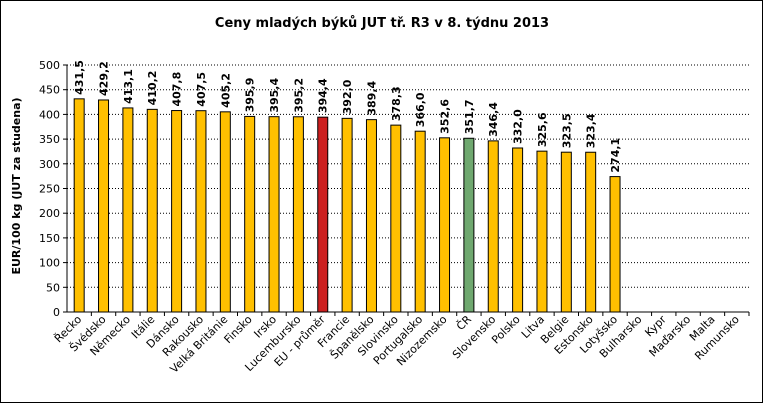 This screenshot has width=763, height=404. What do you see at coordinates (225, 90) in the screenshot?
I see `data-label: 405,2` at bounding box center [225, 90].